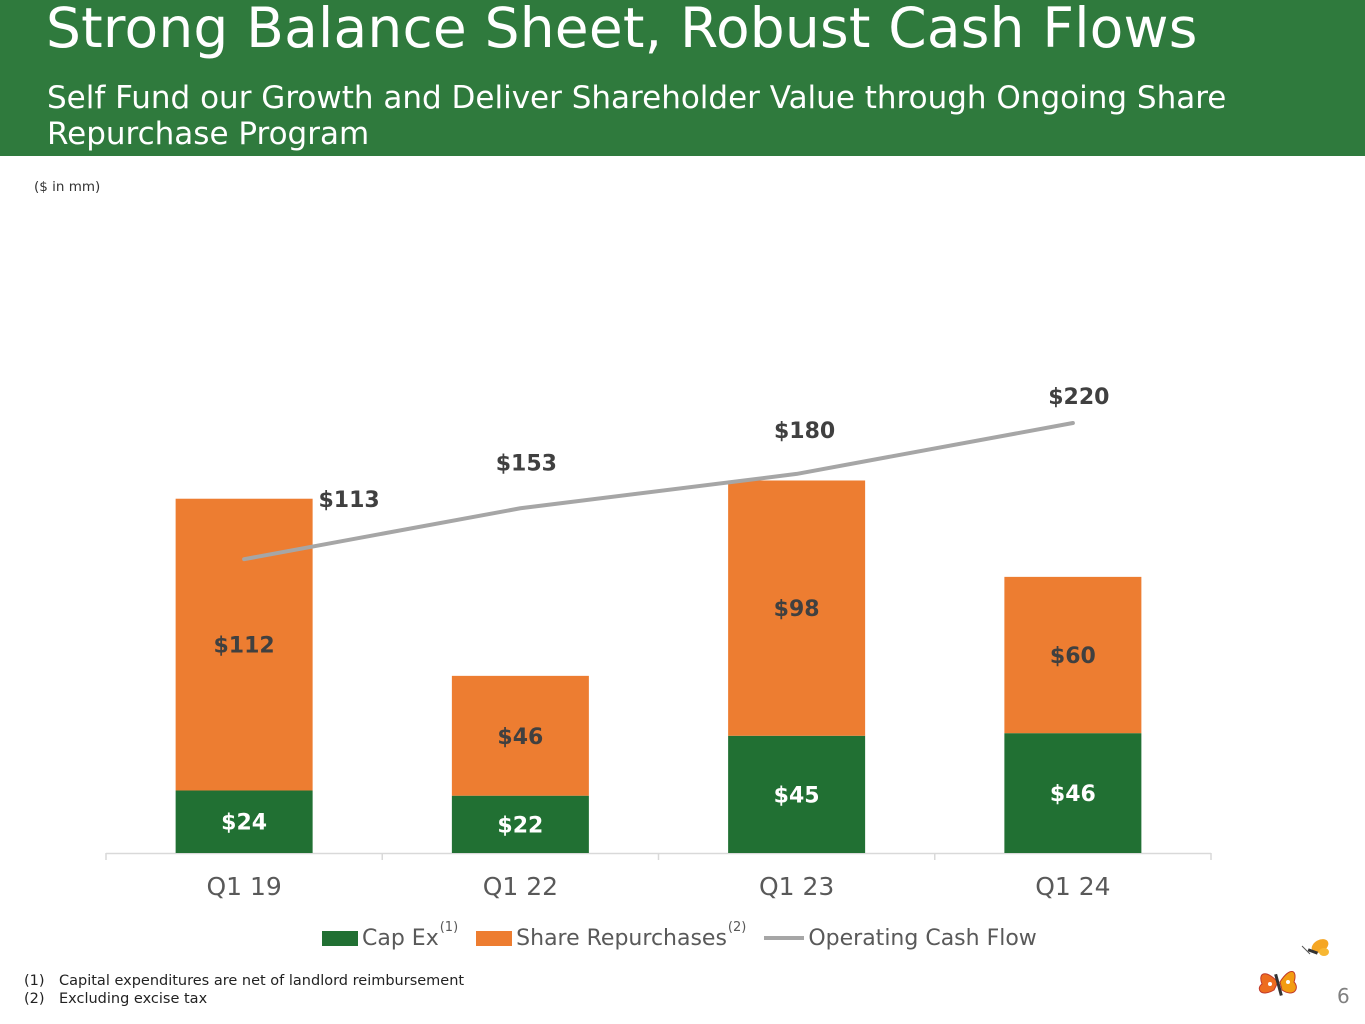 This screenshot has height=1024, width=1365. I want to click on legend-footnote-cap-ex: (1), so click(449, 927).